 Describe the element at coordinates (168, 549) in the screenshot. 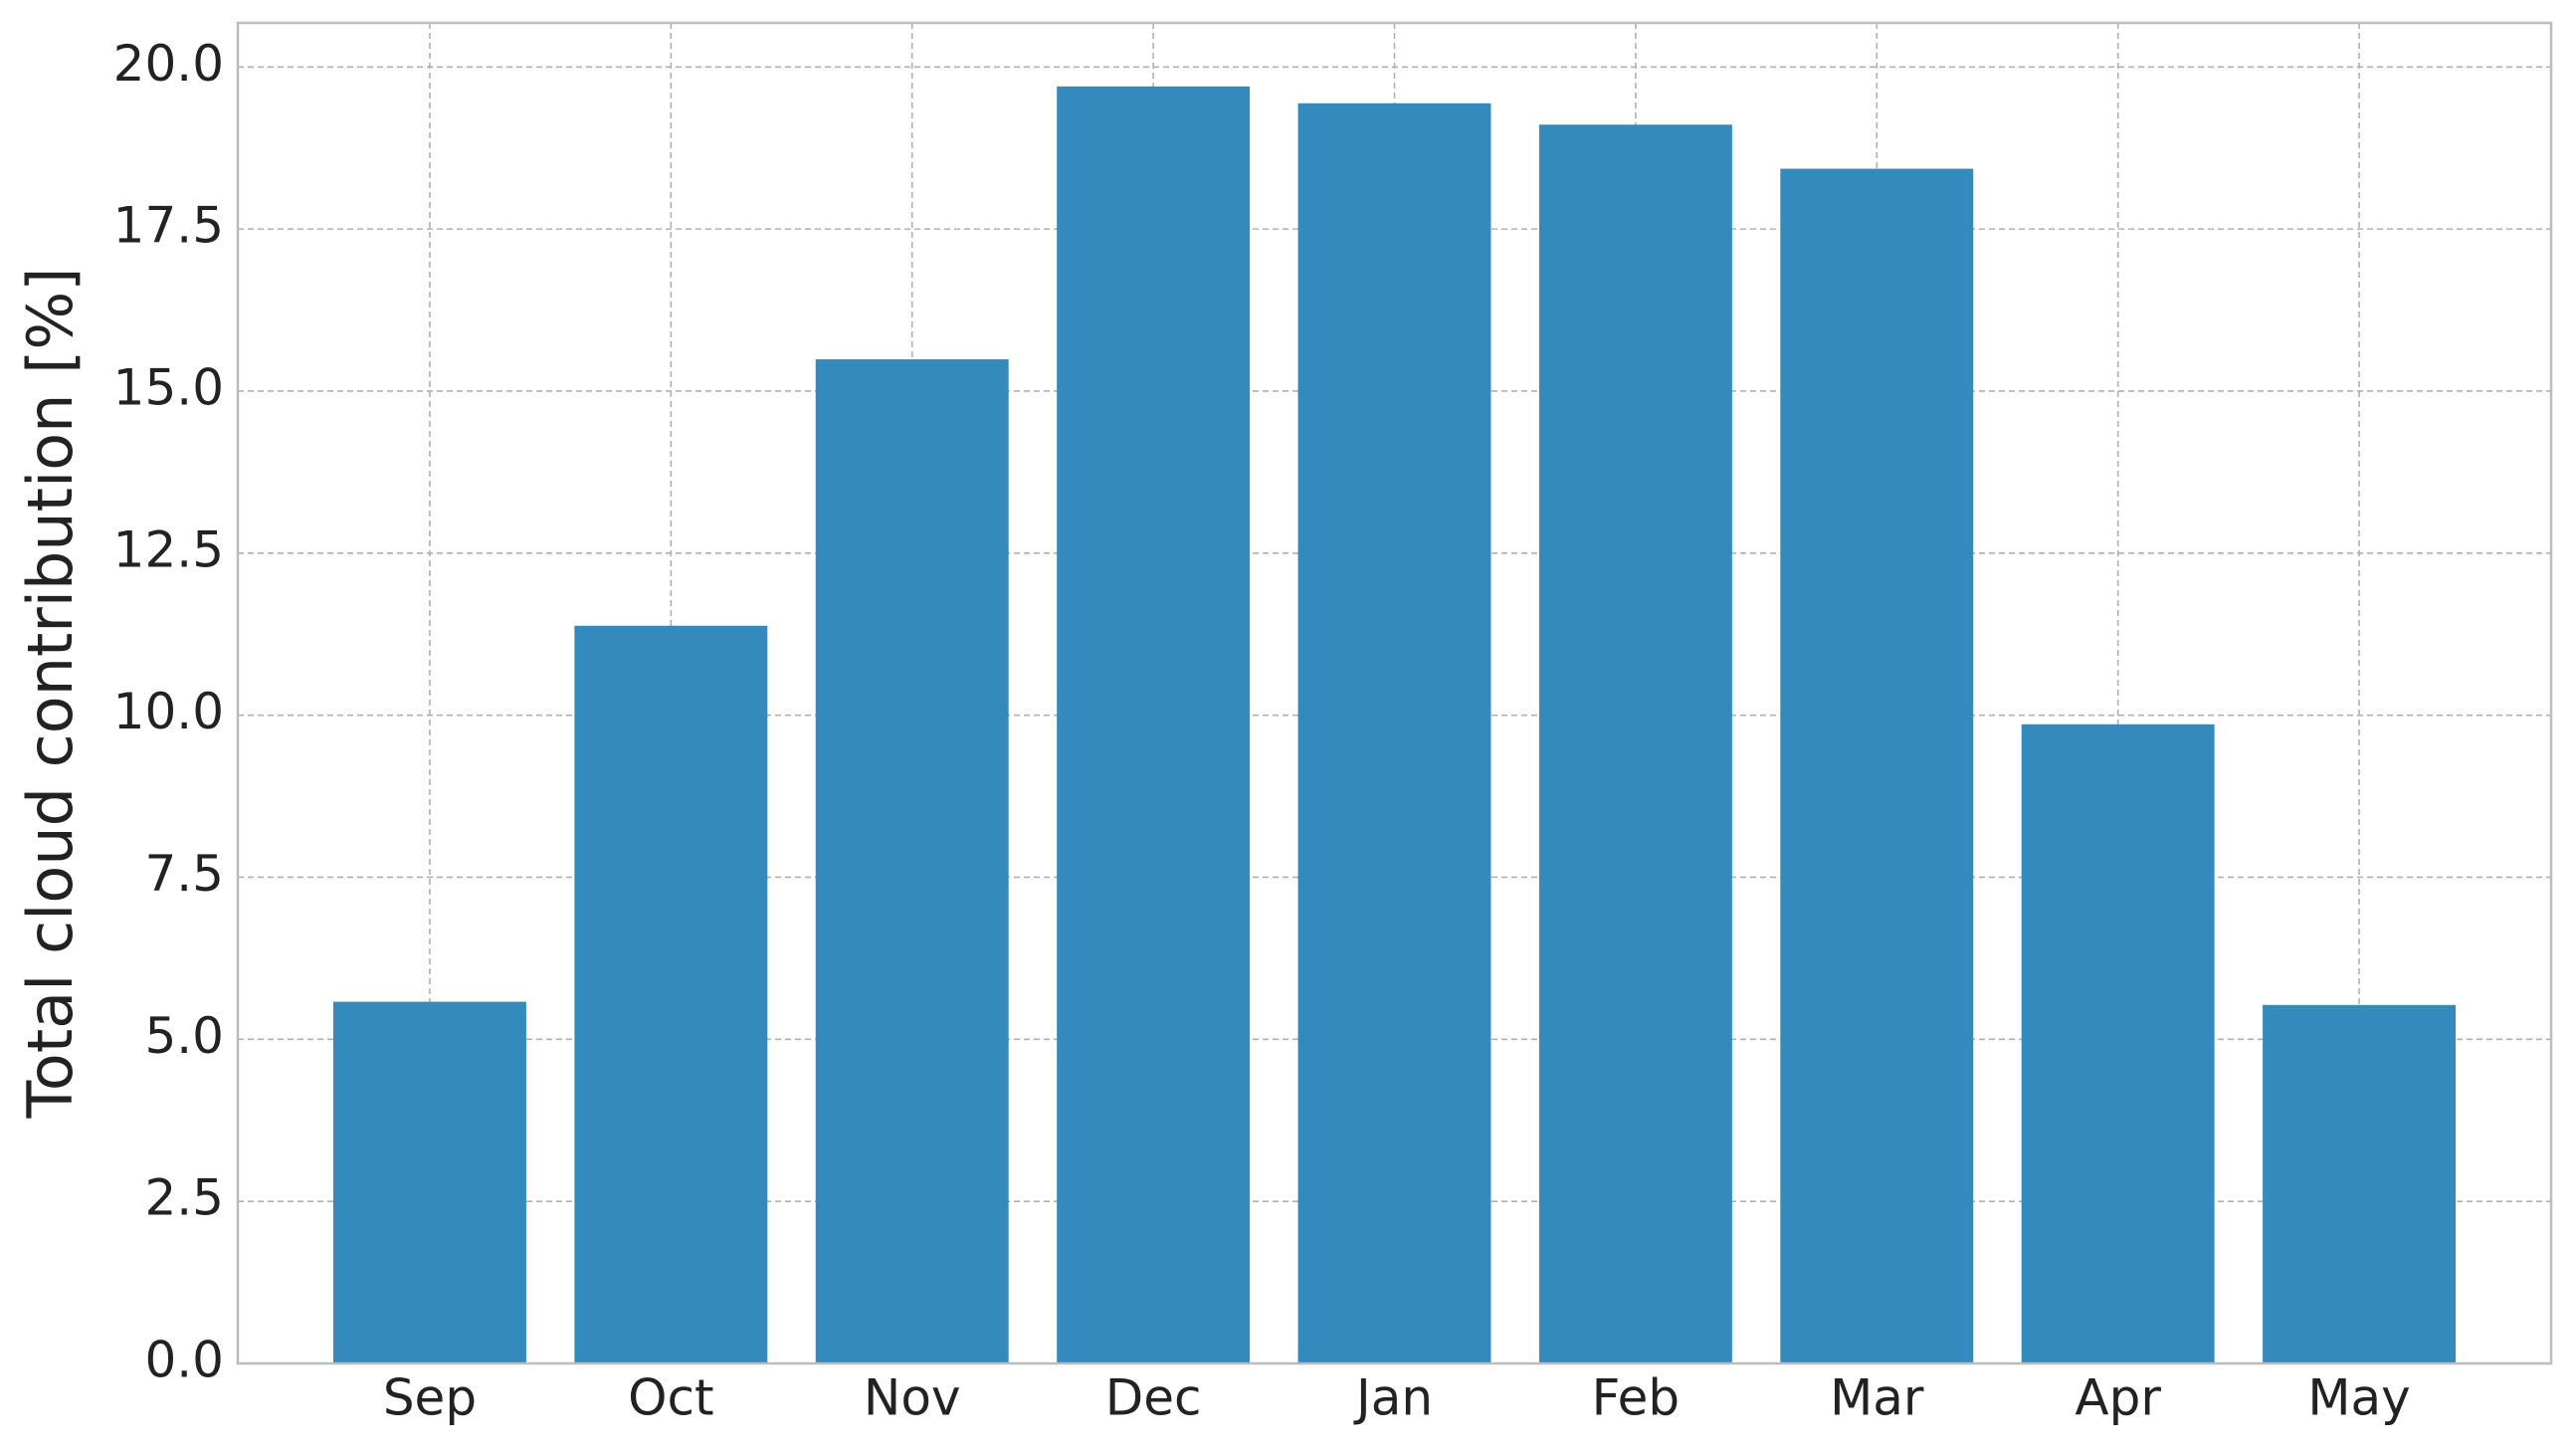

I see `y-tick-label: 12.5` at that location.